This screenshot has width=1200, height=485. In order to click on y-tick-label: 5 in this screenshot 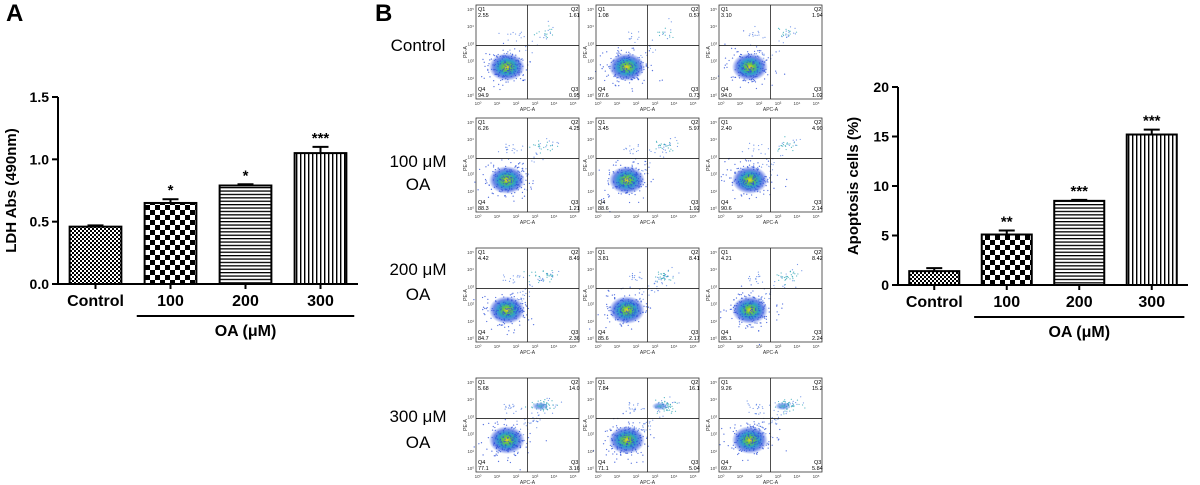, I will do `click(885, 236)`.